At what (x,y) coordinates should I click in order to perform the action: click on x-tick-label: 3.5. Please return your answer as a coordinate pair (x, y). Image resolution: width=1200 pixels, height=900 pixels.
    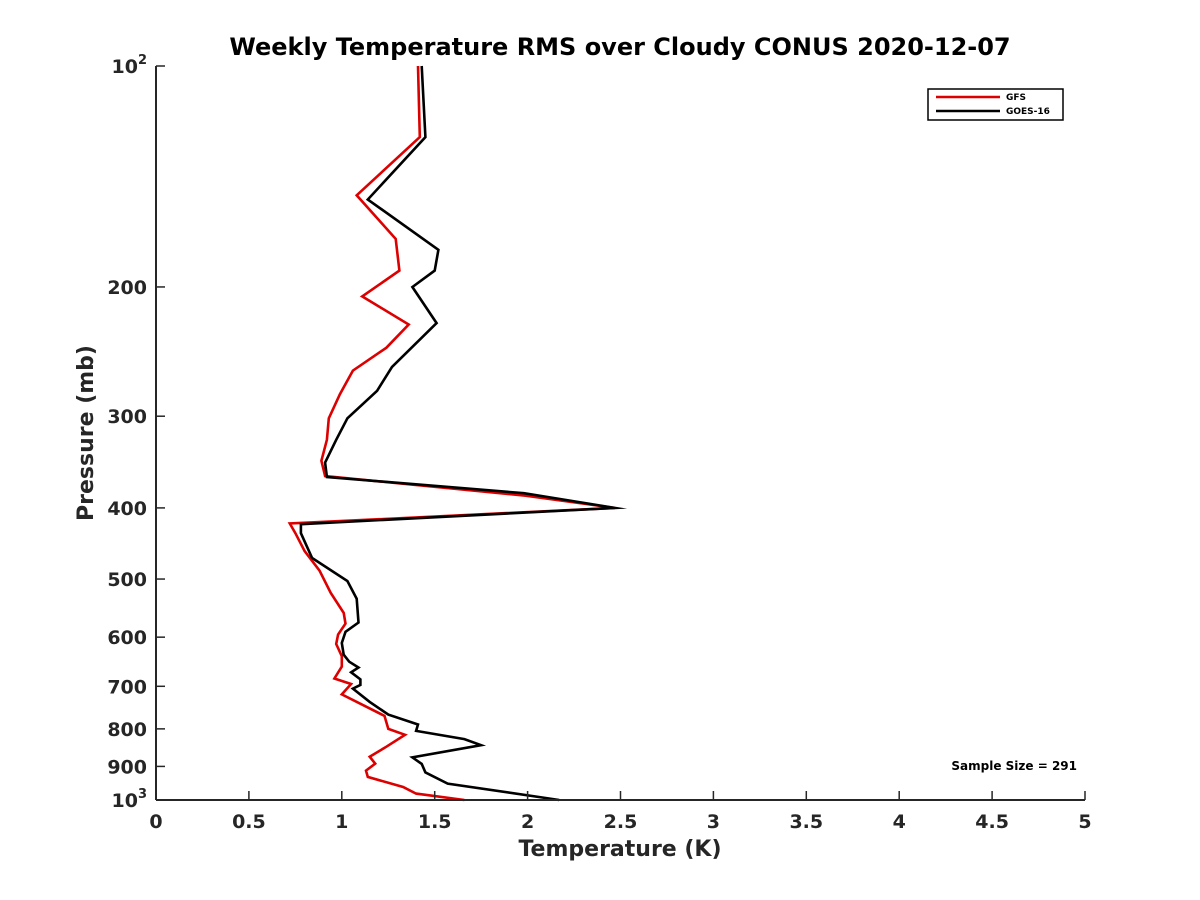
    Looking at the image, I should click on (806, 822).